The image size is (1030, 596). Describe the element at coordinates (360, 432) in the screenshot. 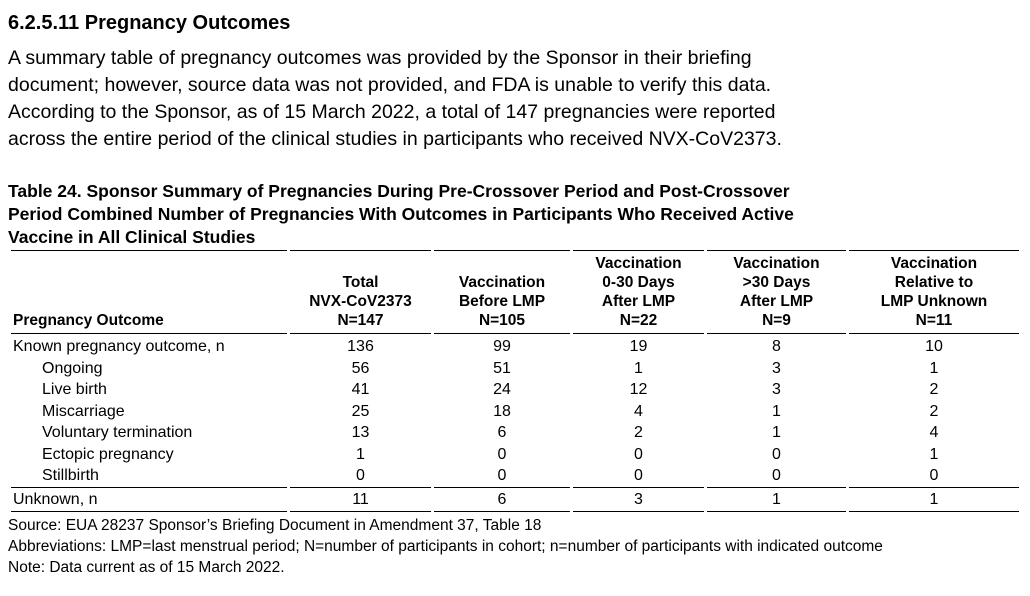

I see `cell-value: 13` at that location.